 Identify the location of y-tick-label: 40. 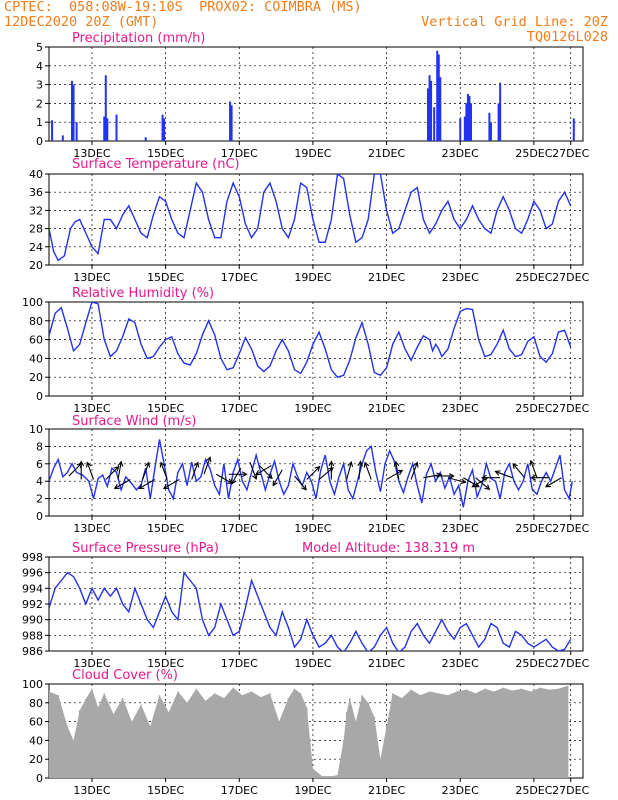
(36, 358).